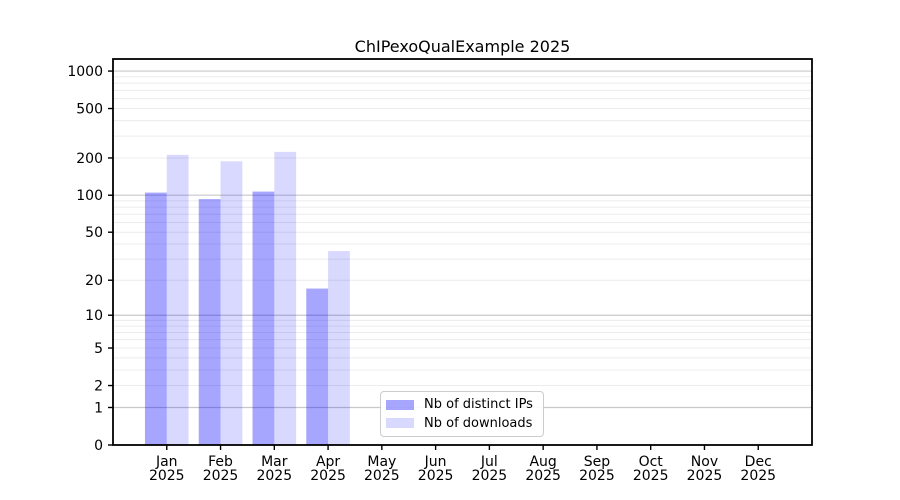 The image size is (900, 500). What do you see at coordinates (285, 298) in the screenshot?
I see `bar-downloads-mar` at bounding box center [285, 298].